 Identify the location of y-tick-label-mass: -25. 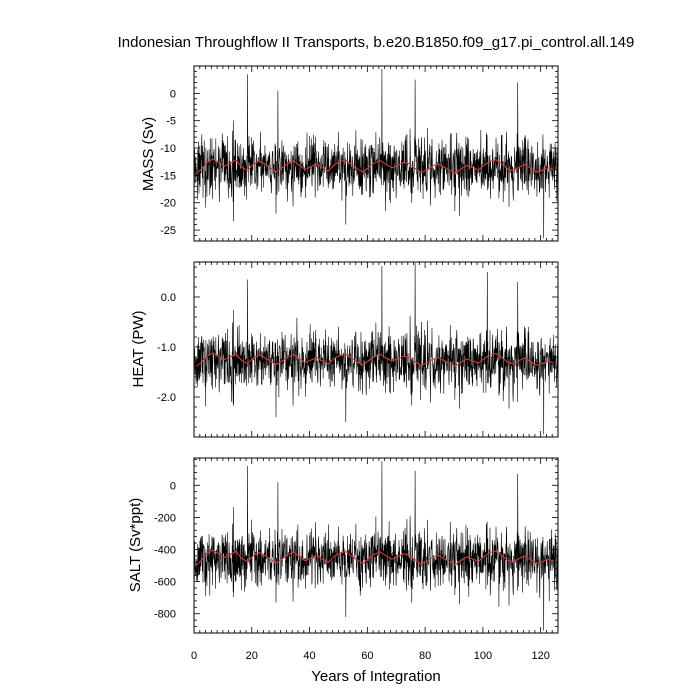
(168, 231).